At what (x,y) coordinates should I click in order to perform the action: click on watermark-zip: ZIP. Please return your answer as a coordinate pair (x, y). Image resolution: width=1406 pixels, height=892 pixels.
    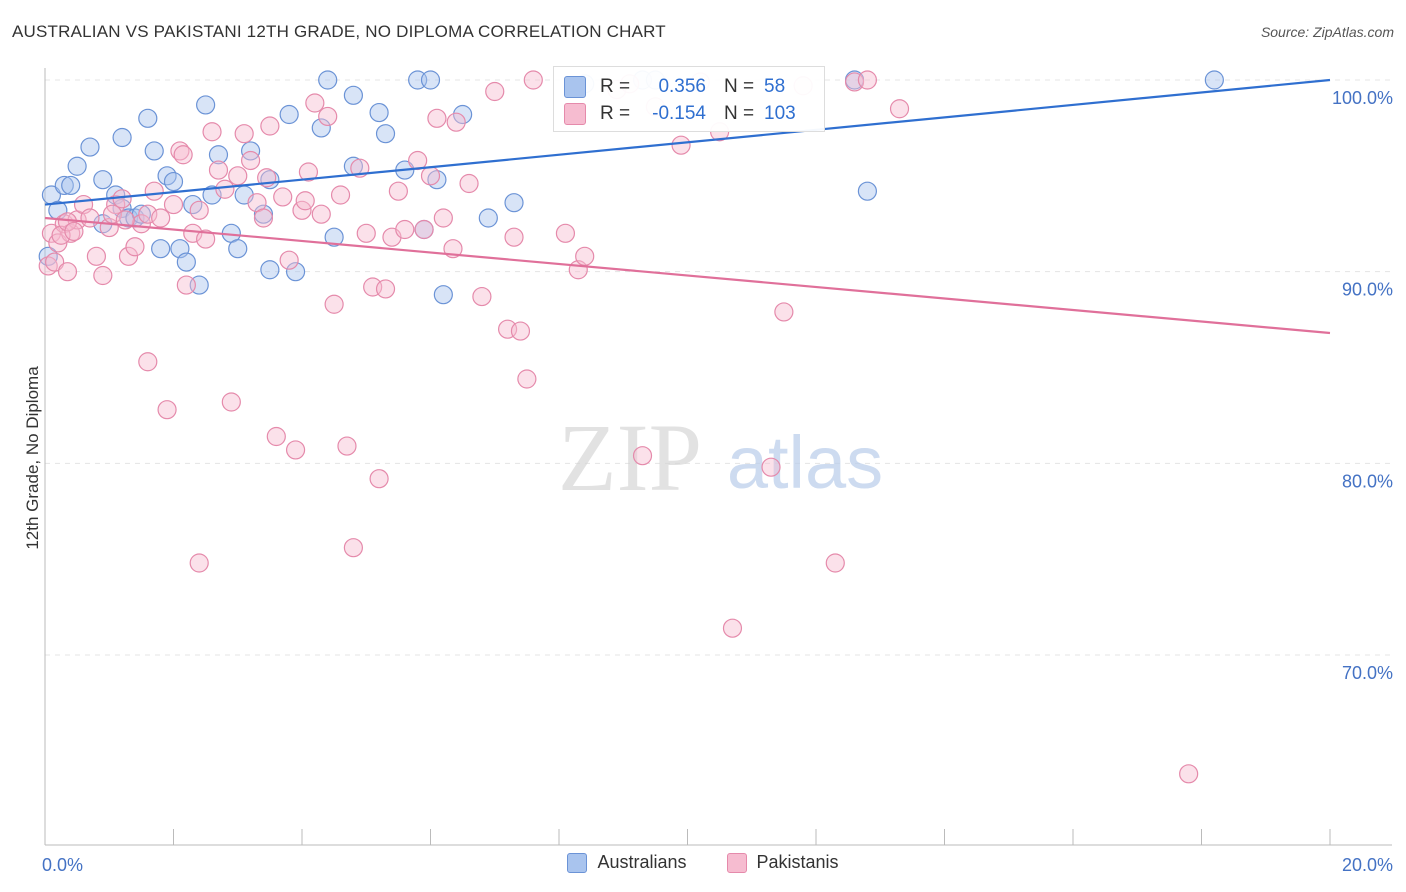
    Looking at the image, I should click on (630, 457).